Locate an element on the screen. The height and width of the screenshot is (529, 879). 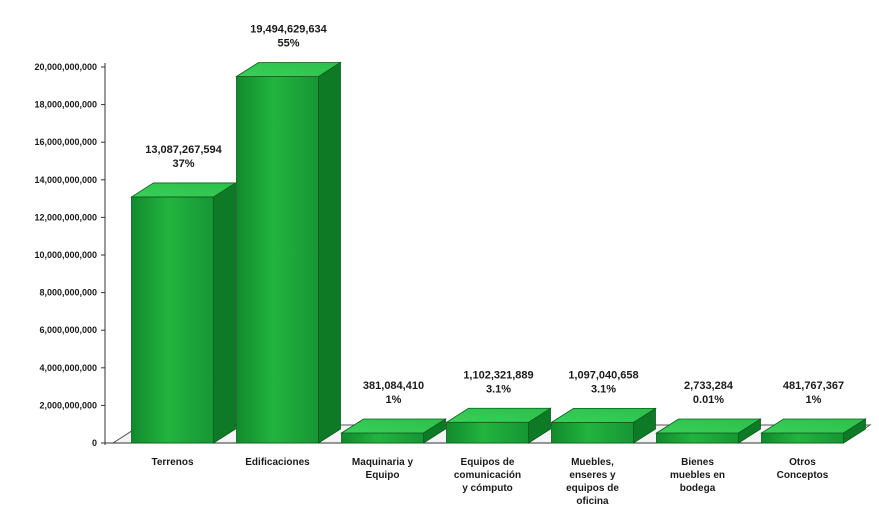
x-category-label: Muebles, enseres y equipos de oficina is located at coordinates (592, 482).